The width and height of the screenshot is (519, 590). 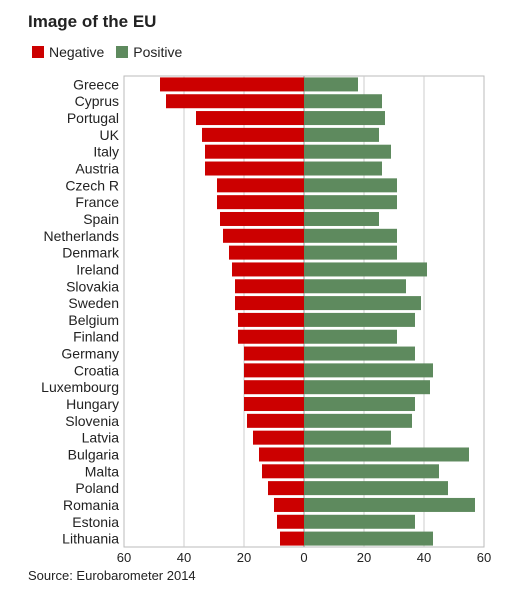 What do you see at coordinates (106, 152) in the screenshot?
I see `category-label: Italy` at bounding box center [106, 152].